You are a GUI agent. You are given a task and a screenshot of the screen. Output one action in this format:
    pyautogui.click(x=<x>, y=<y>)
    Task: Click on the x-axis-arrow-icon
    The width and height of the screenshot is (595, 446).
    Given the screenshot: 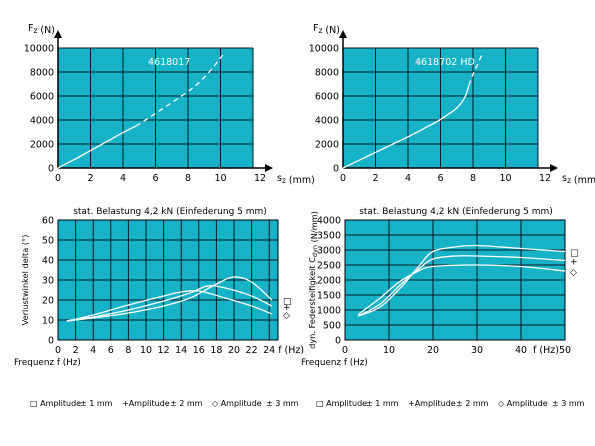 What is the action you would take?
    pyautogui.click(x=554, y=168)
    